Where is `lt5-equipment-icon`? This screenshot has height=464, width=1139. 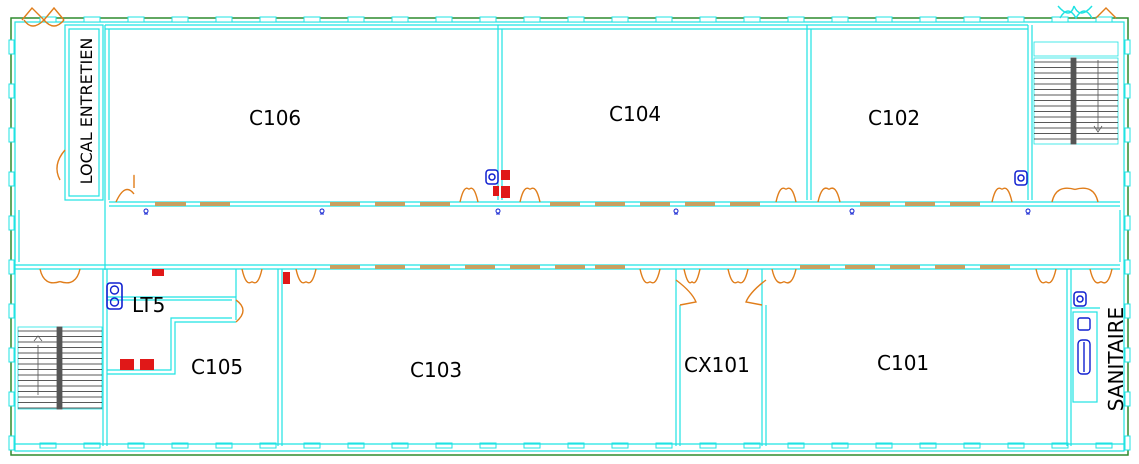 lt5-equipment-icon is located at coordinates (114, 296).